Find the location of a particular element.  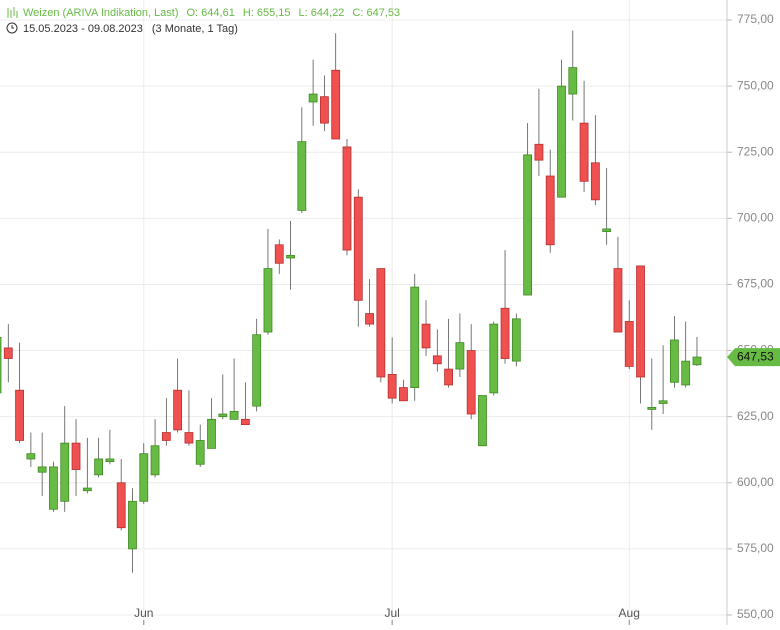

ohlc-value: C: 647,53 is located at coordinates (376, 13).